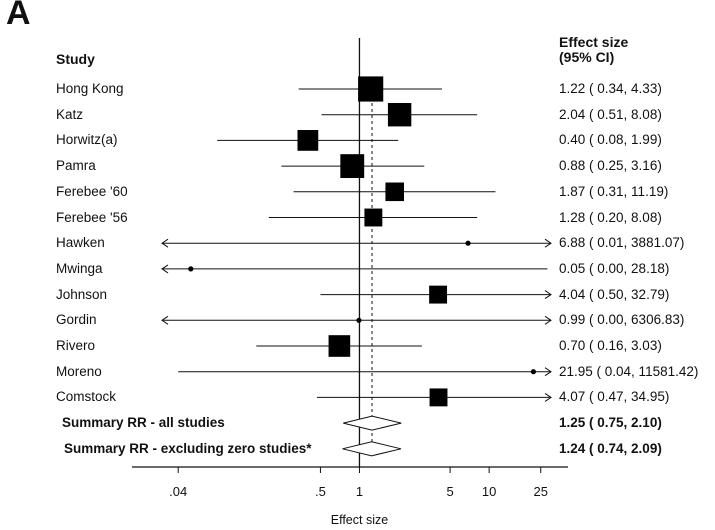 Image resolution: width=715 pixels, height=530 pixels. Describe the element at coordinates (587, 57) in the screenshot. I see `ci-header: (95% CI)` at that location.